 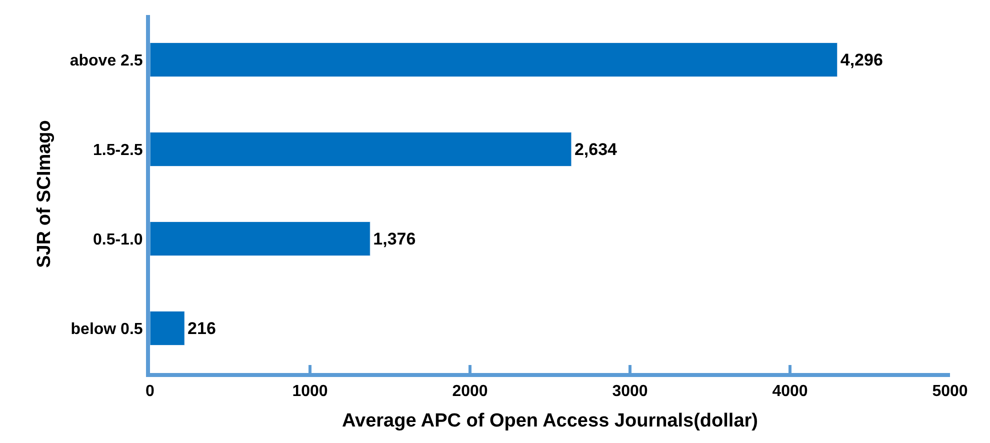 What do you see at coordinates (202, 328) in the screenshot?
I see `data-label: 216` at bounding box center [202, 328].